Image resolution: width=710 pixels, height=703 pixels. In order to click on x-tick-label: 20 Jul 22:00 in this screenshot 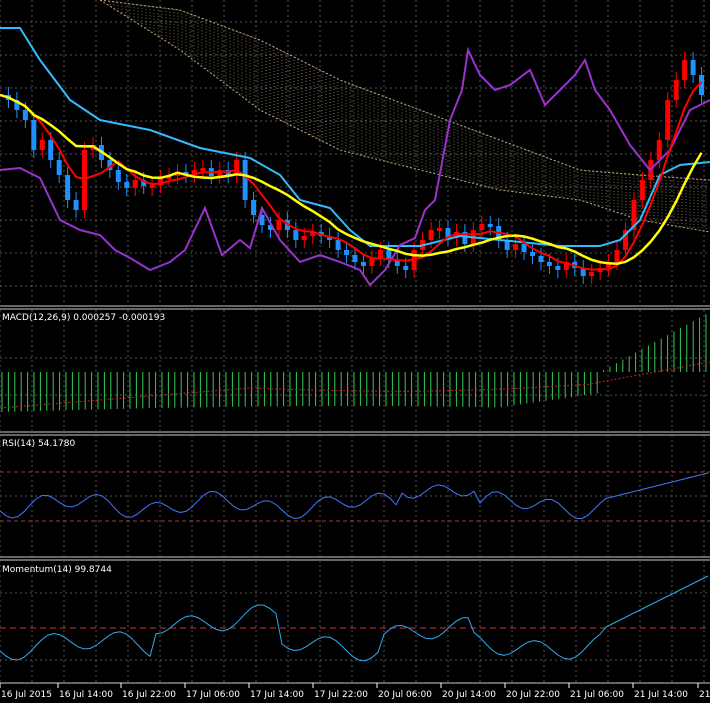, I will do `click(533, 695)`.